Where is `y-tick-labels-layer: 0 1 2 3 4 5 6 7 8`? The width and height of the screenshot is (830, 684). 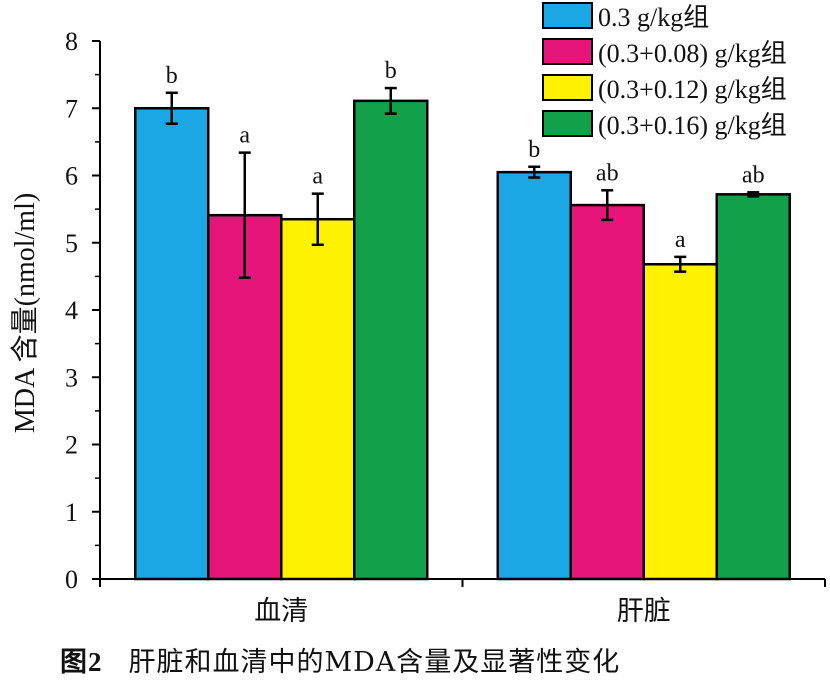
y-tick-labels-layer: 0 1 2 3 4 5 6 7 8 is located at coordinates (71, 310).